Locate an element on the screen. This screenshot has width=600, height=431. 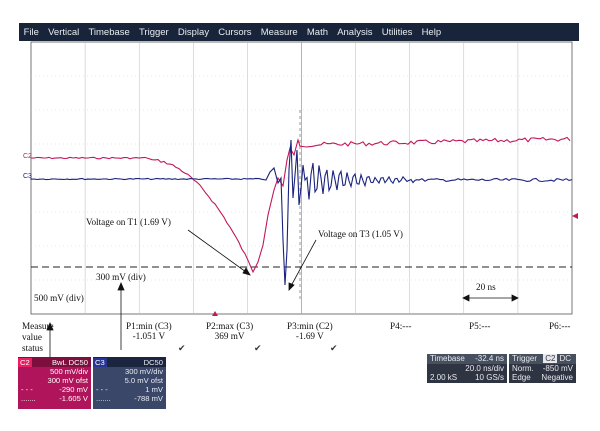
menu-measure: Measure is located at coordinates (279, 32).